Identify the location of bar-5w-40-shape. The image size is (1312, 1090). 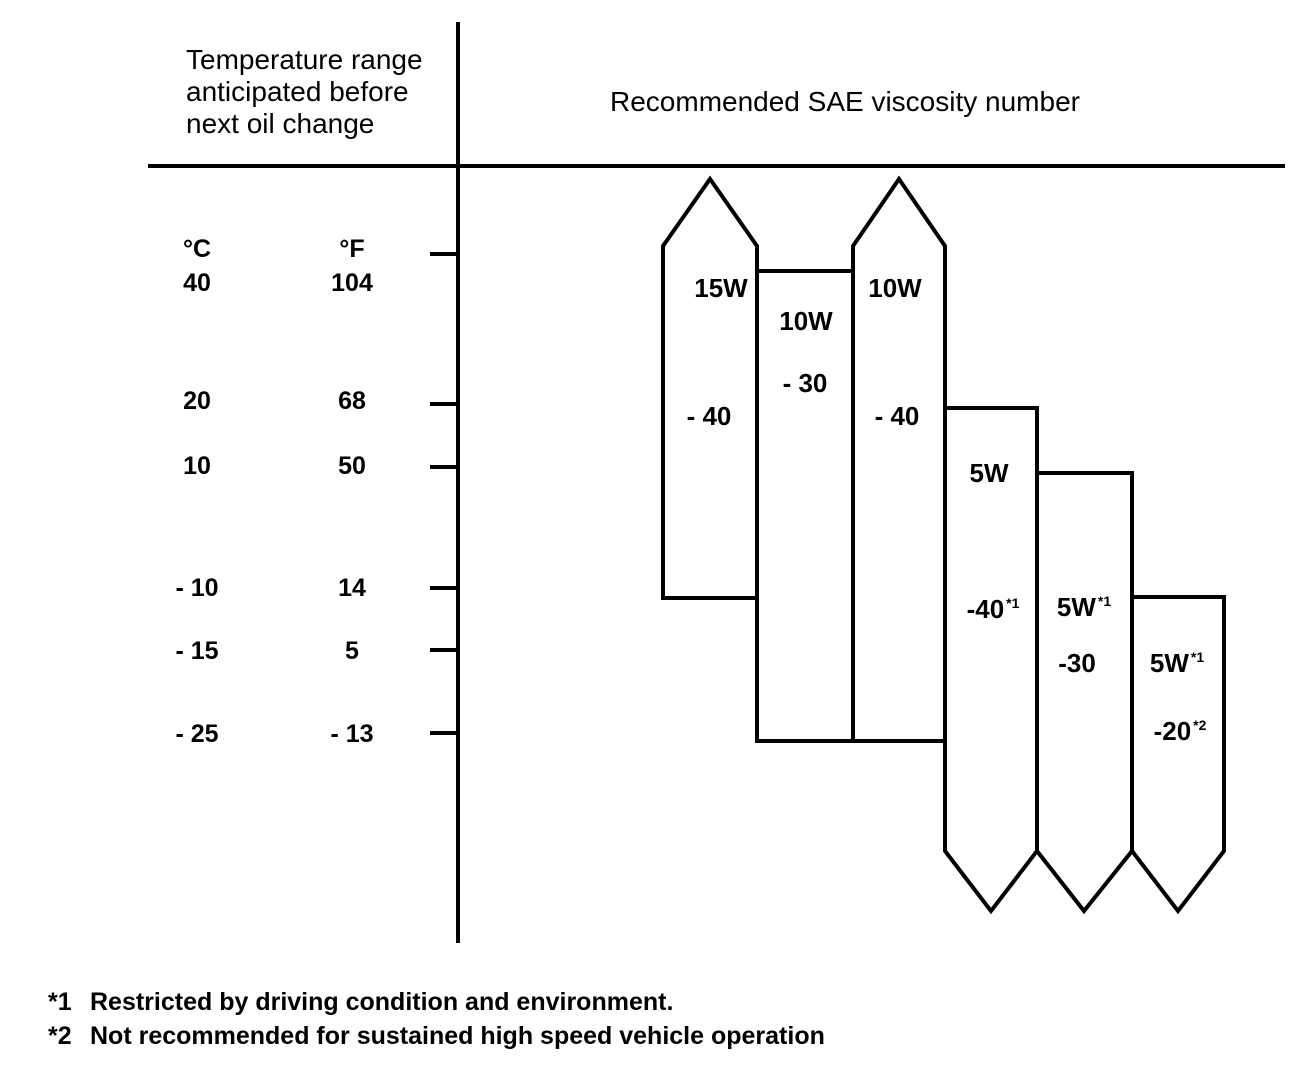
(991, 660).